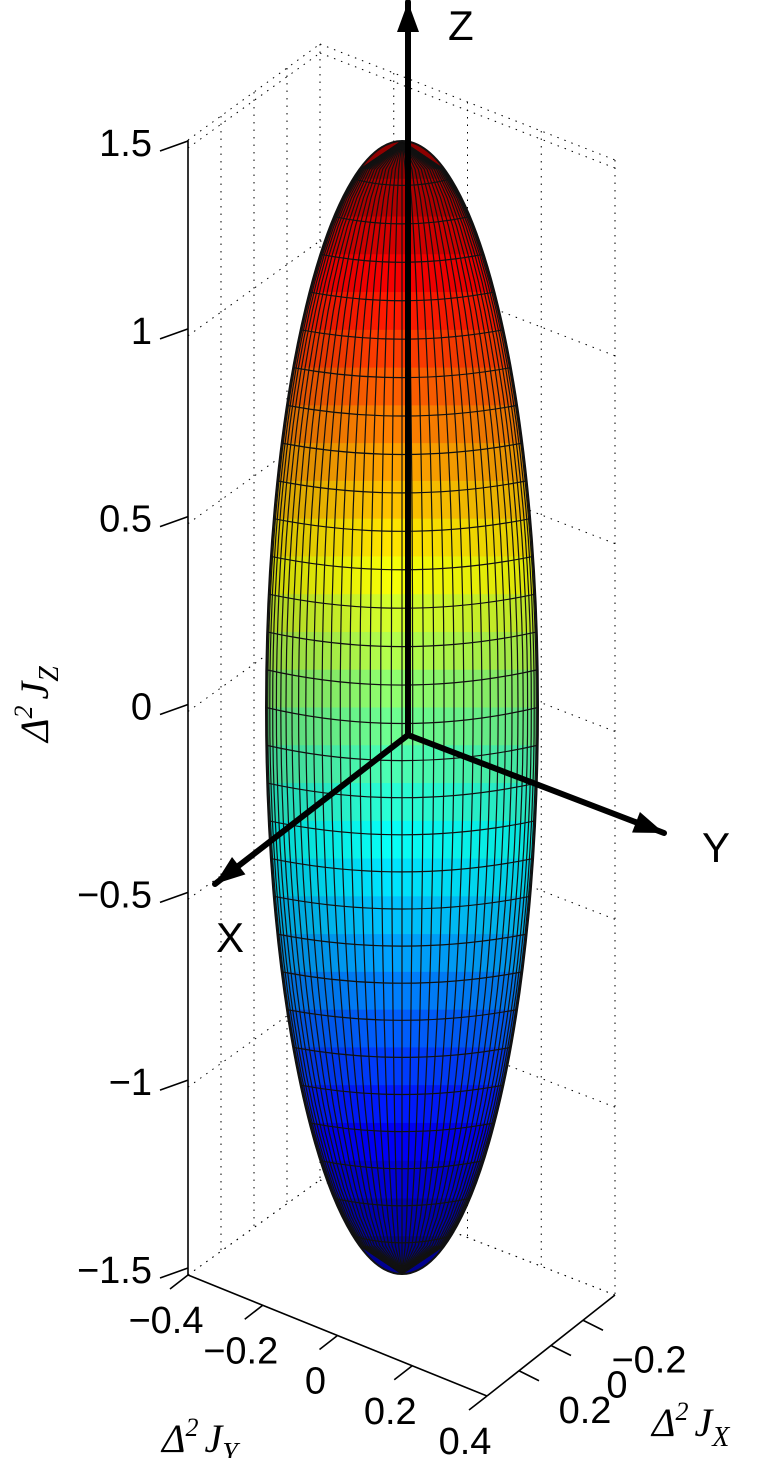 This screenshot has width=781, height=1458. What do you see at coordinates (390, 1412) in the screenshot?
I see `y-tick-label: 0.2` at bounding box center [390, 1412].